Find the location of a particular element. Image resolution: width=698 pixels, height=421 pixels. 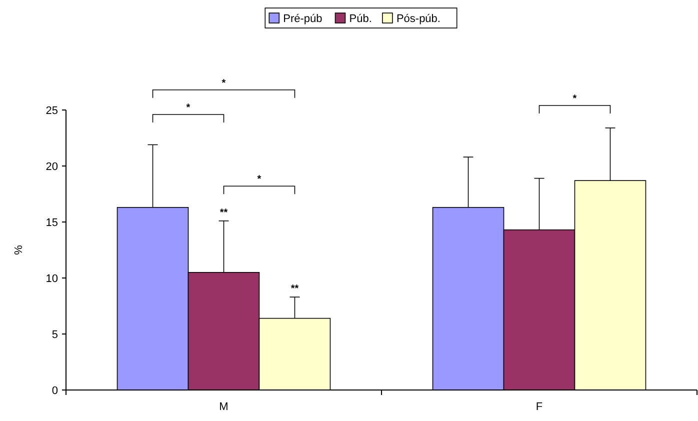

y-tick-label: 20 is located at coordinates (52, 166).